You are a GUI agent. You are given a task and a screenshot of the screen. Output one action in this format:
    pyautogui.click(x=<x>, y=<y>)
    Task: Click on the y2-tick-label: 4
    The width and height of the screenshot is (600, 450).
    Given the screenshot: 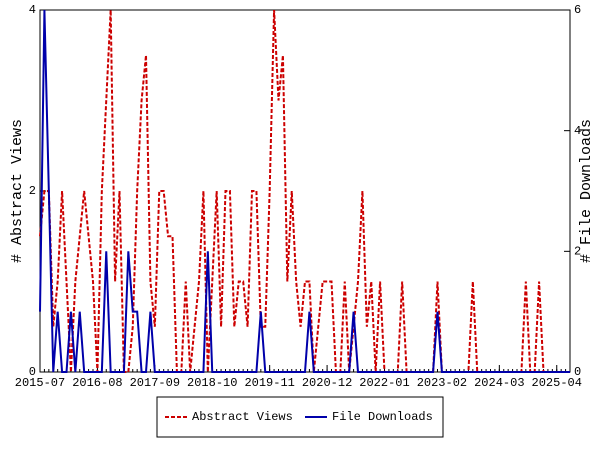 What is the action you would take?
    pyautogui.click(x=577, y=131)
    